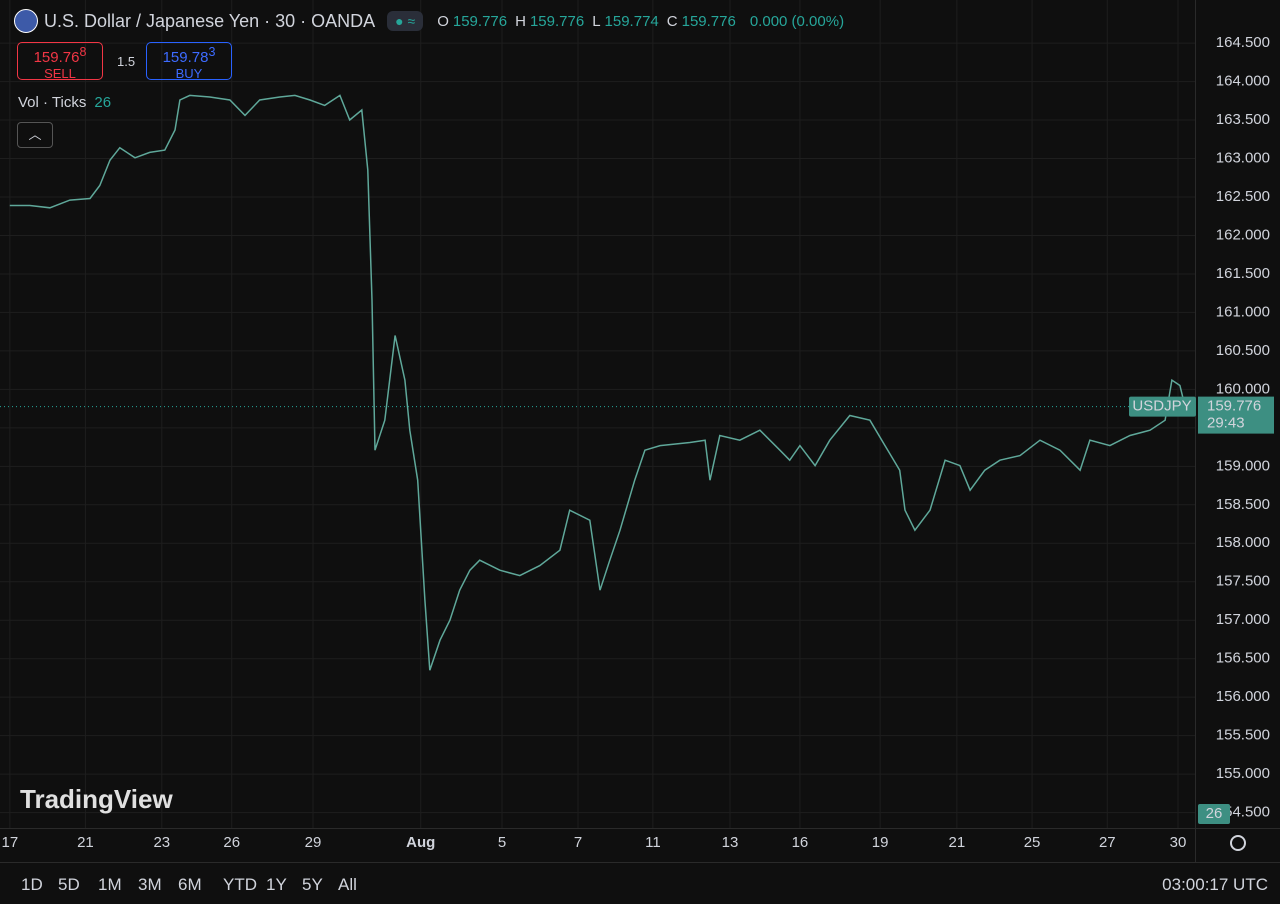 The width and height of the screenshot is (1280, 904). I want to click on price-tag-label: 159.776, so click(1234, 406).